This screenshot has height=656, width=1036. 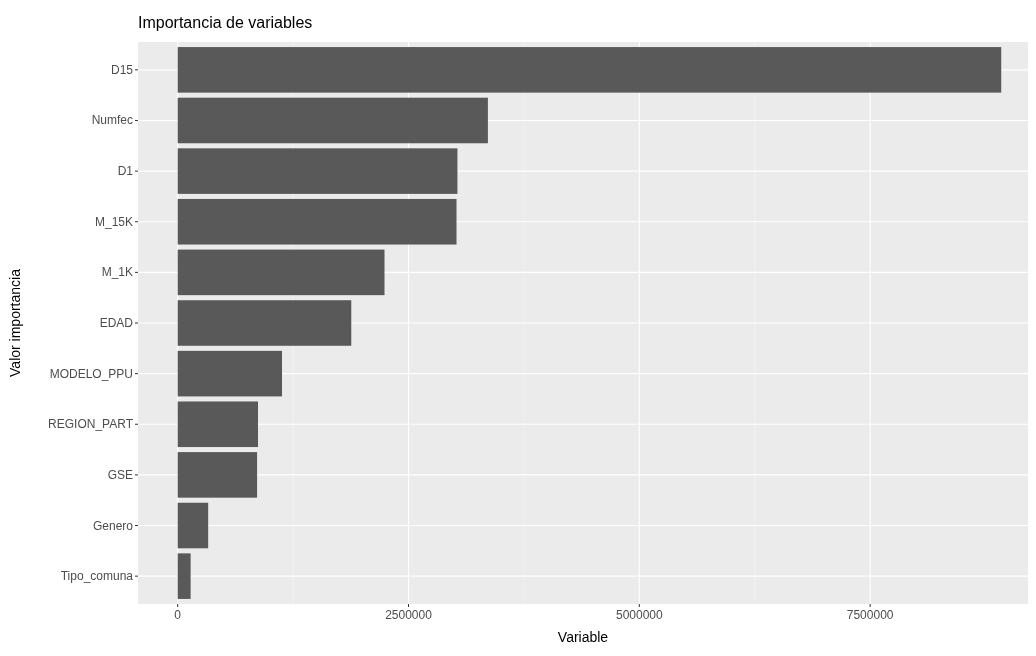 I want to click on y-tick-label: Tipo_comuna, so click(x=97, y=576).